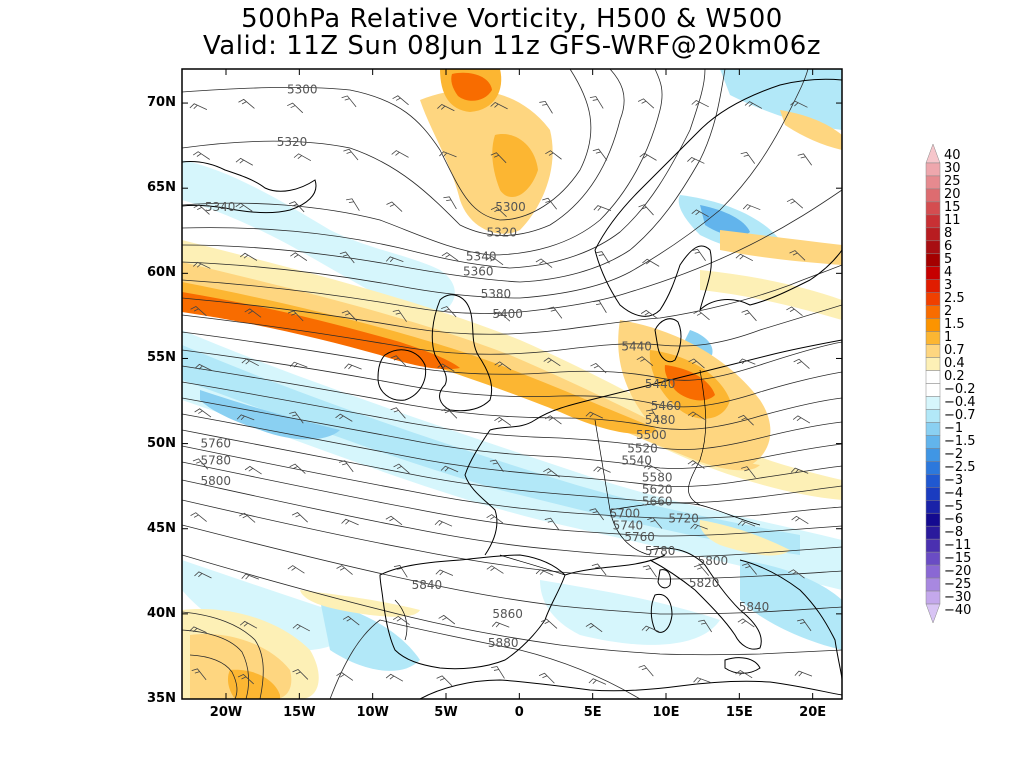 The width and height of the screenshot is (1024, 768). I want to click on colorbar-label: 1.5, so click(954, 325).